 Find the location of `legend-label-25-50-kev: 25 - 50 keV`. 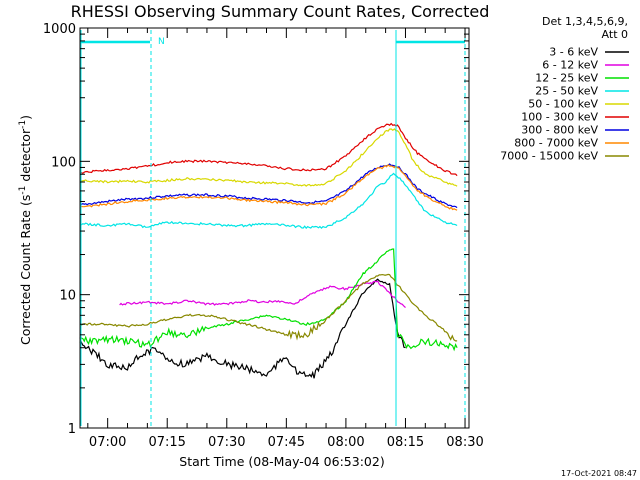

legend-label-25-50-kev: 25 - 50 keV is located at coordinates (566, 91).